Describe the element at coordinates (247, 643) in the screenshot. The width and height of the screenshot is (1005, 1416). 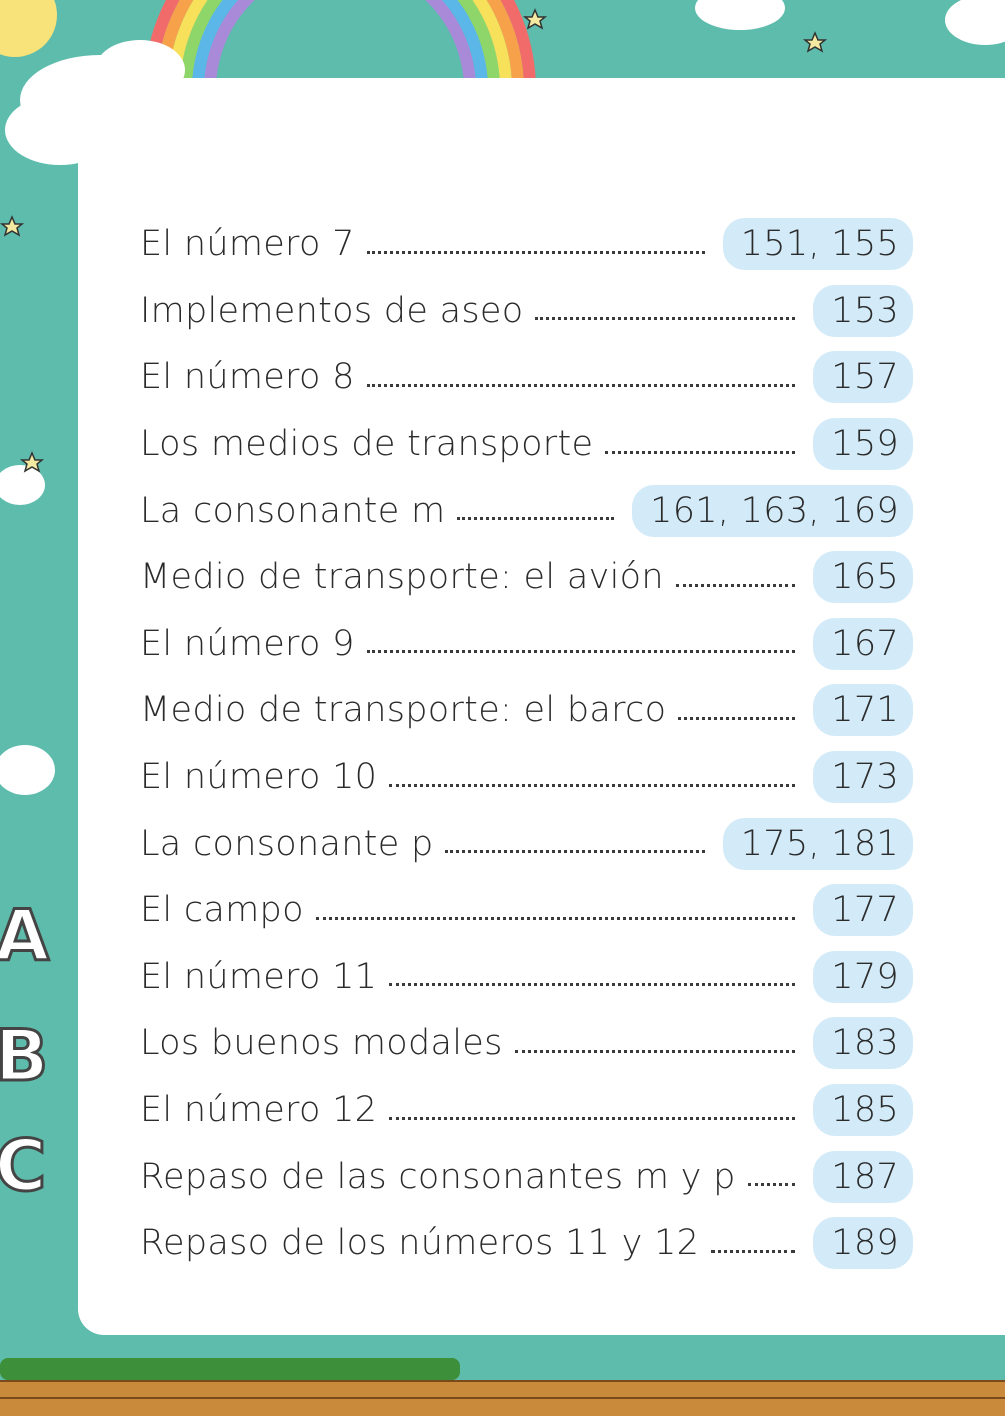
I see `entry-title: El número 9` at that location.